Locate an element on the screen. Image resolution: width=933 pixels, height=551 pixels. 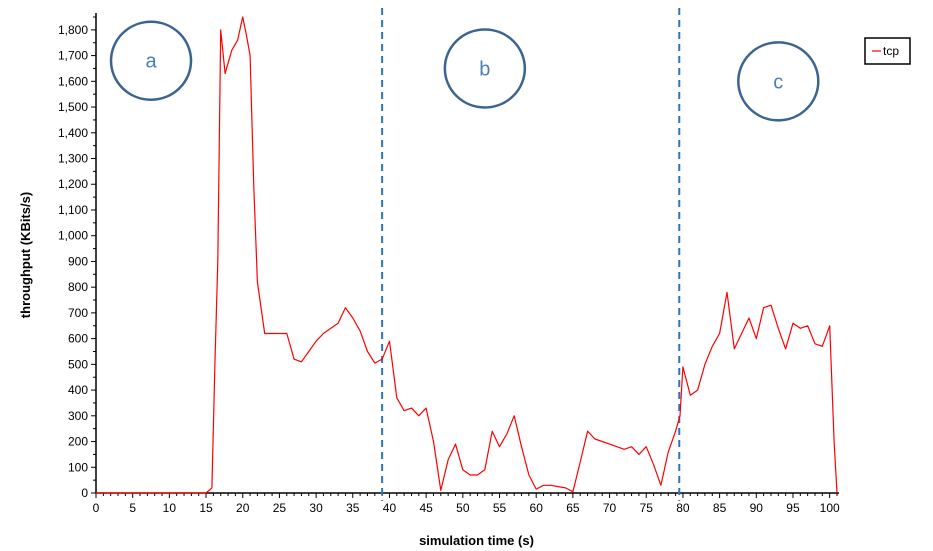
x-tick-label: 30 is located at coordinates (316, 508).